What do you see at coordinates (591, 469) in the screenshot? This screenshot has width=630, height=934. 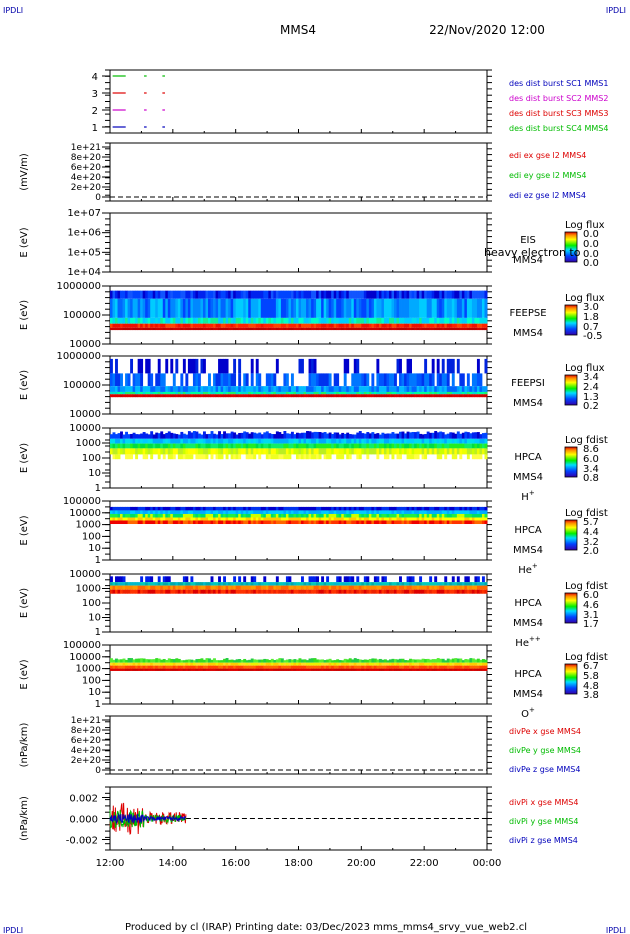 I see `hpca_h-colorbar-tick: 3.4` at bounding box center [591, 469].